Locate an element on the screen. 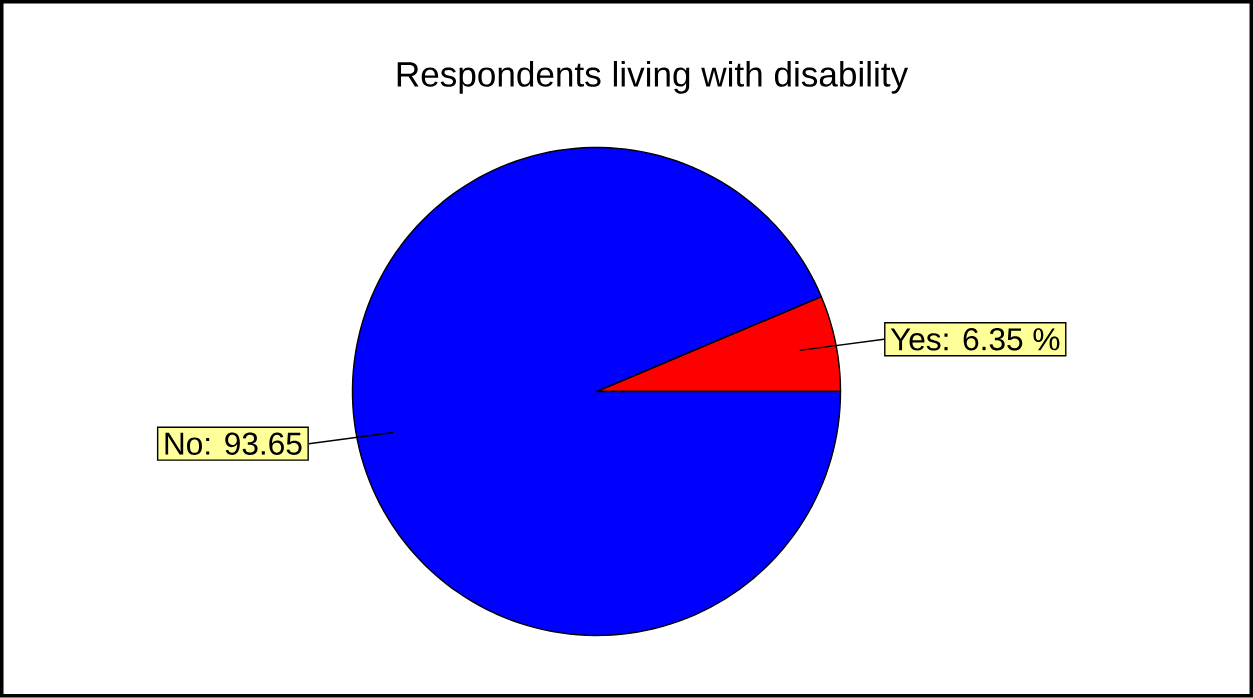 The width and height of the screenshot is (1253, 698). data-label: Yes: 6.35 % is located at coordinates (975, 339).